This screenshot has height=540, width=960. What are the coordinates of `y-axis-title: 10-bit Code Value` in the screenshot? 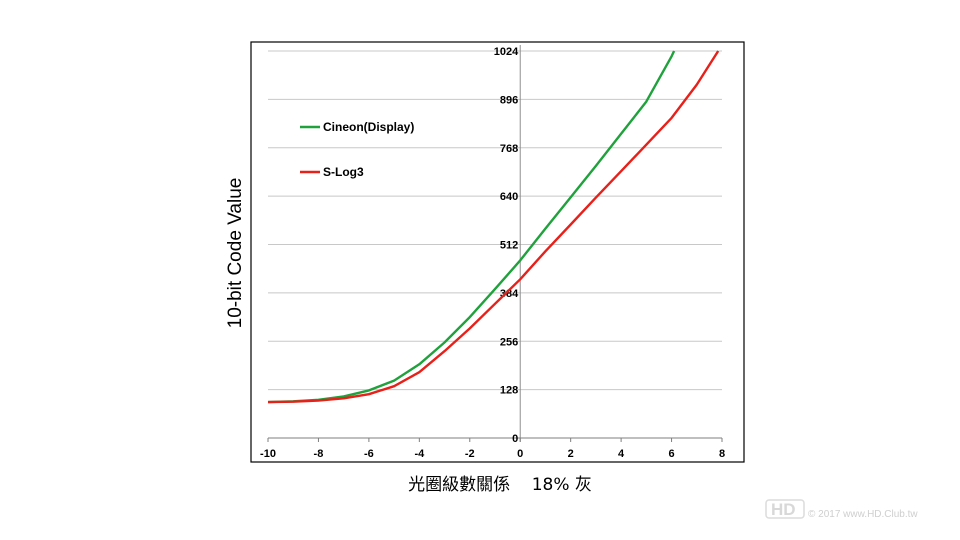 It's located at (235, 253).